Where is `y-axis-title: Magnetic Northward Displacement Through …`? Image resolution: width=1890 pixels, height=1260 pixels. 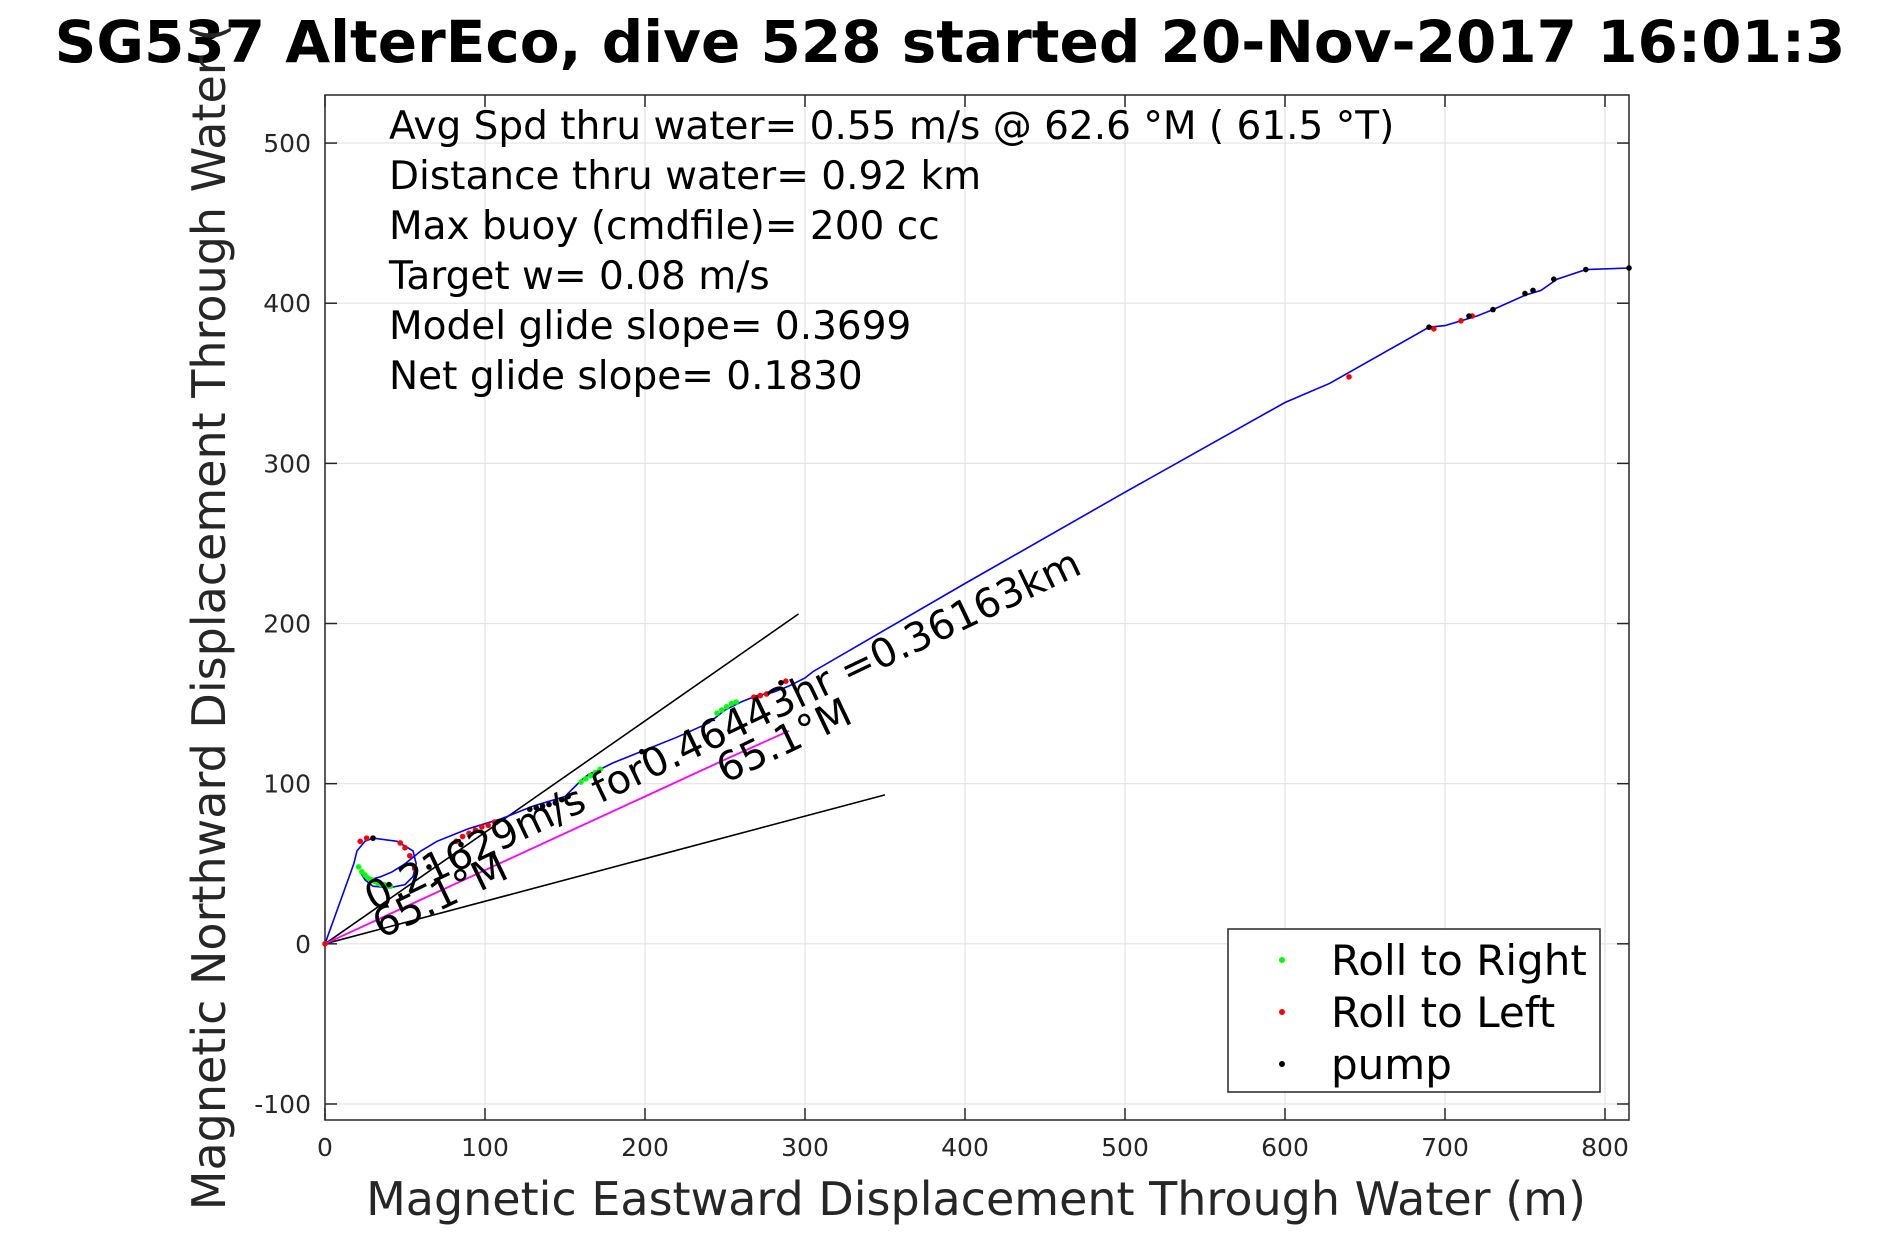
y-axis-title: Magnetic Northward Displacement Through … is located at coordinates (209, 617).